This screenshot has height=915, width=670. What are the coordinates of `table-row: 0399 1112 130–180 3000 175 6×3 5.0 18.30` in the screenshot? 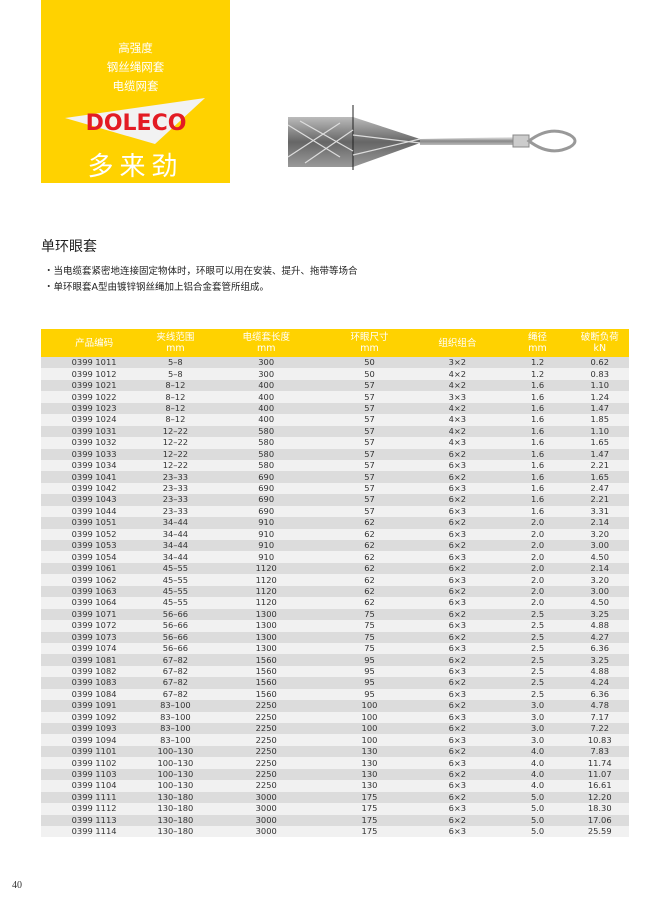 It's located at (335, 809).